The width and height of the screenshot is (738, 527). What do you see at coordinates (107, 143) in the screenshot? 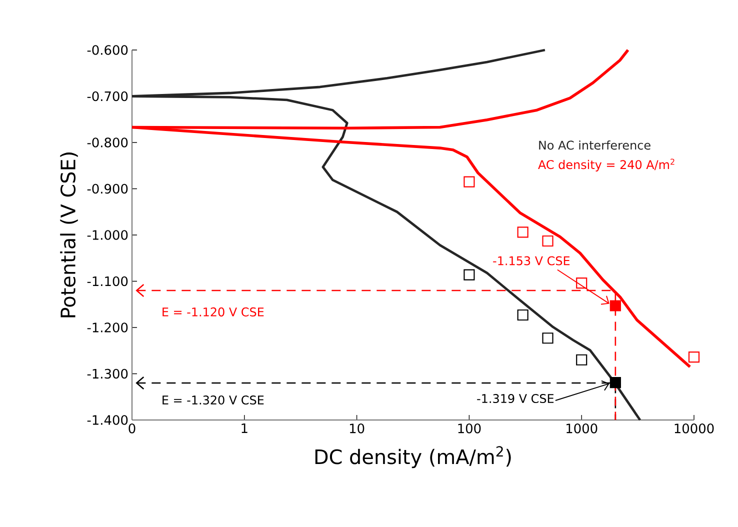
I see `y-tick-label: -0.800` at bounding box center [107, 143].